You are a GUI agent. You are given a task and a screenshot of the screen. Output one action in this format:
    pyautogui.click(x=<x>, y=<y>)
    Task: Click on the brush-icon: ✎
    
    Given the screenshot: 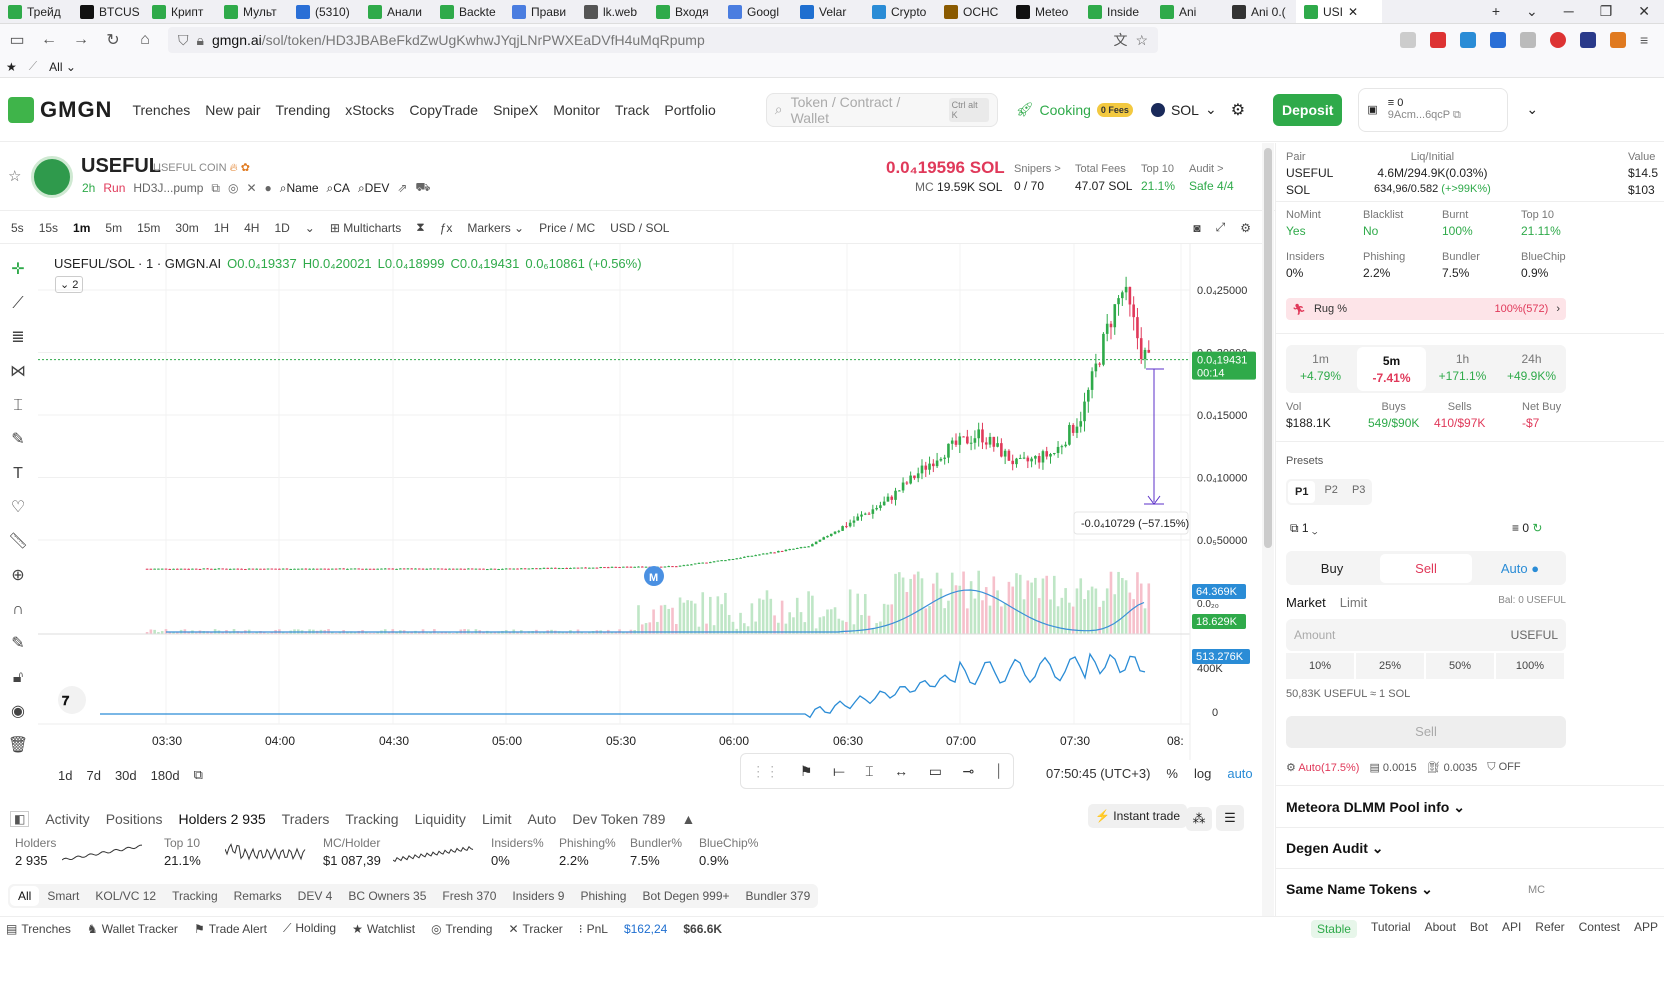 What is the action you would take?
    pyautogui.click(x=18, y=439)
    